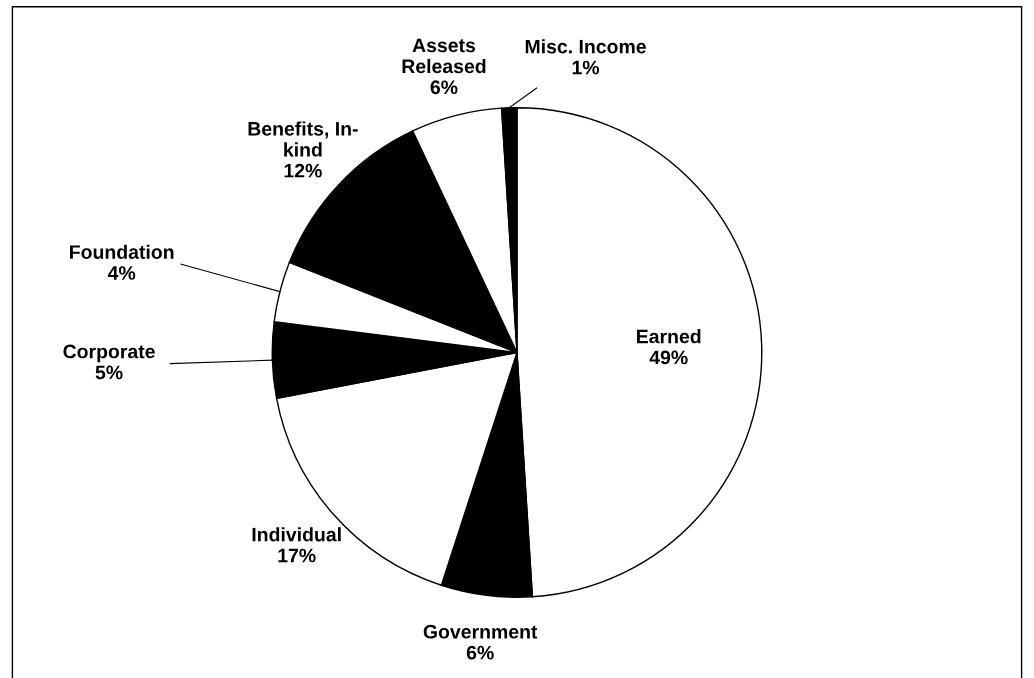 This screenshot has height=678, width=1034. Describe the element at coordinates (121, 273) in the screenshot. I see `data-label: 4%` at that location.